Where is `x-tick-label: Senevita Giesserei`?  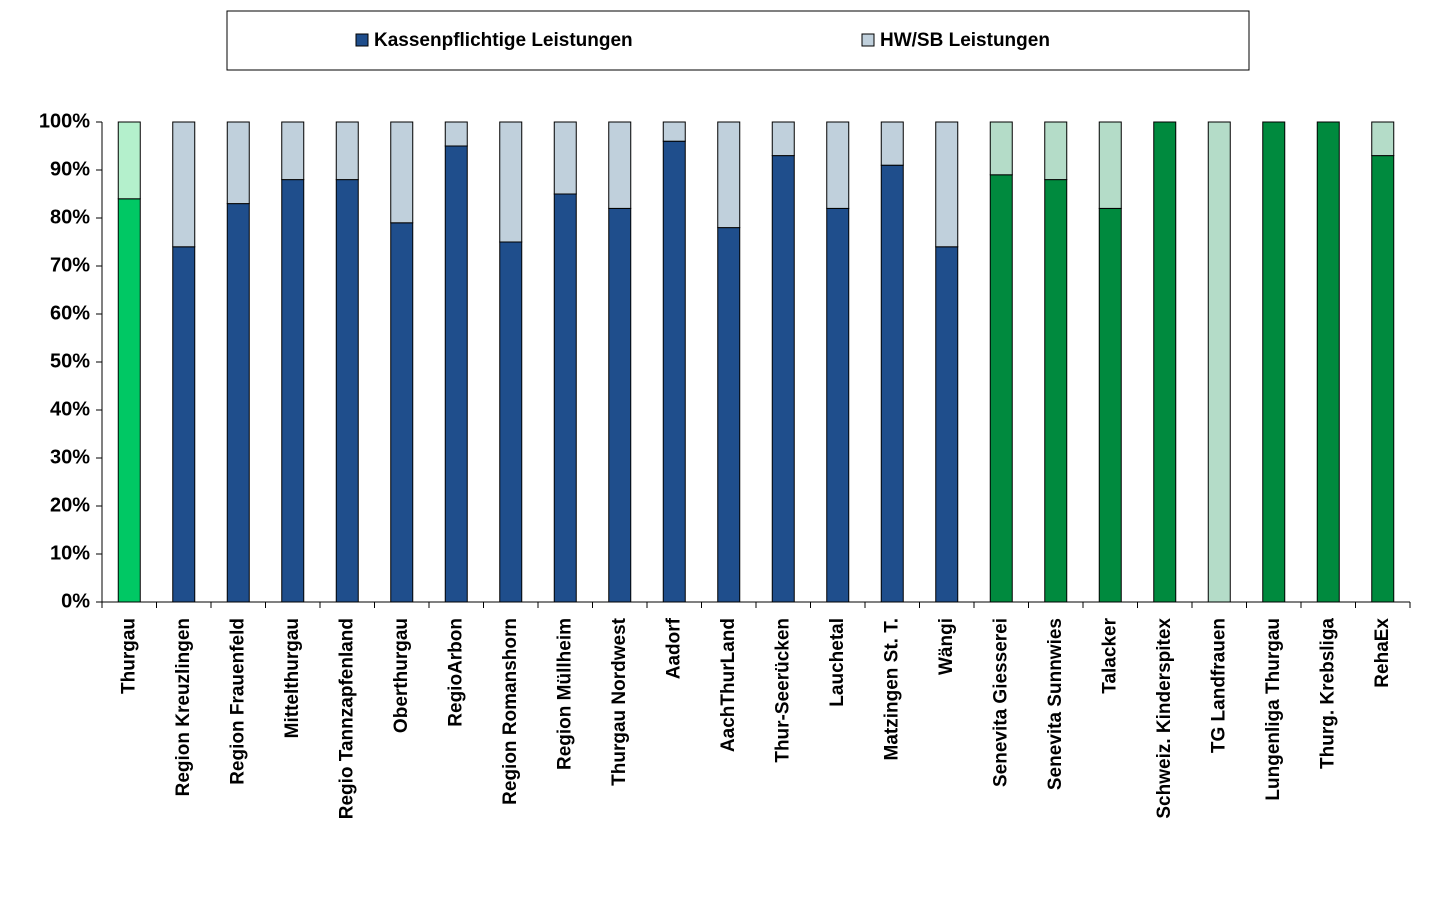
x-tick-label: Senevita Giesserei is located at coordinates (1000, 702).